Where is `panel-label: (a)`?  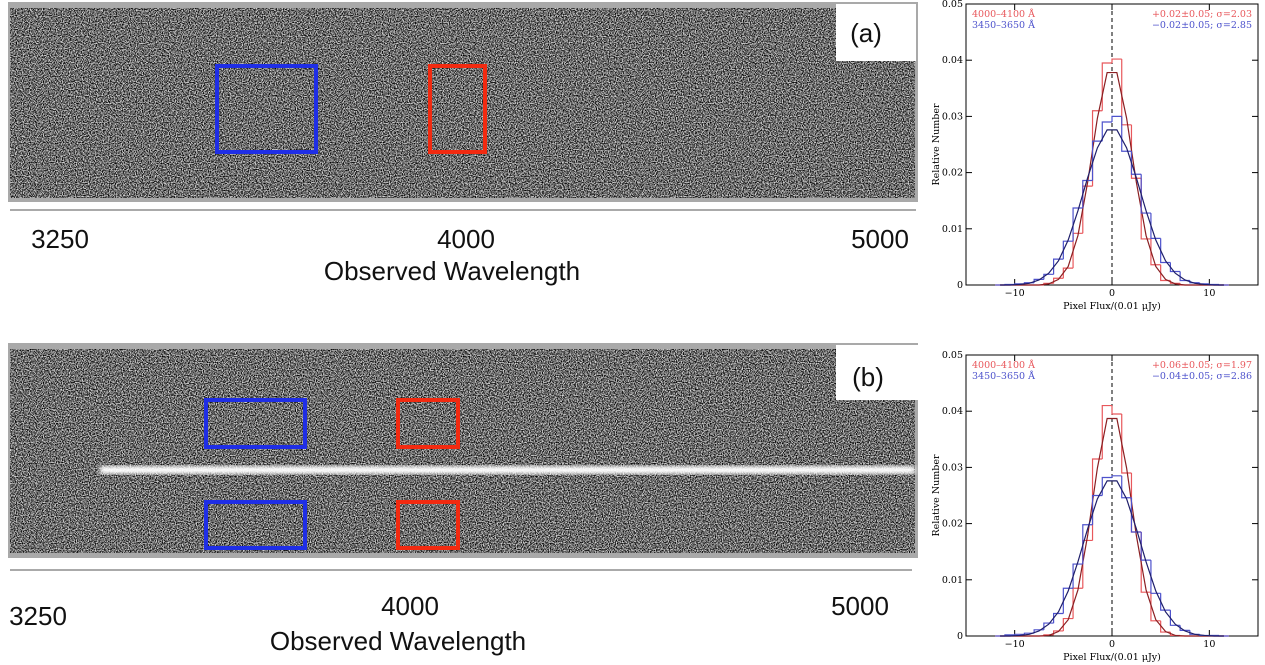 panel-label: (a) is located at coordinates (866, 33).